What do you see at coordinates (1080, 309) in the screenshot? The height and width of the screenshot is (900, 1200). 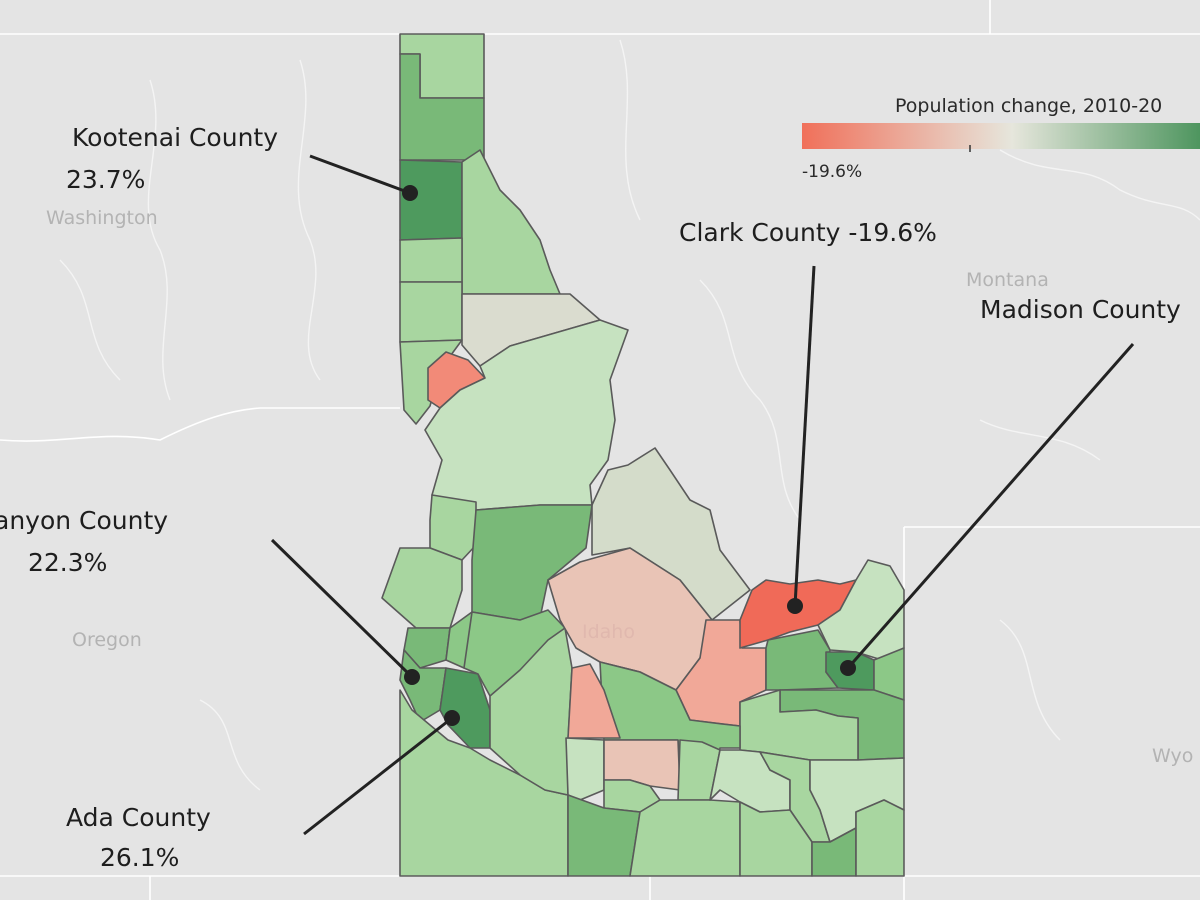 I see `annotation-madison-name: Madison County` at bounding box center [1080, 309].